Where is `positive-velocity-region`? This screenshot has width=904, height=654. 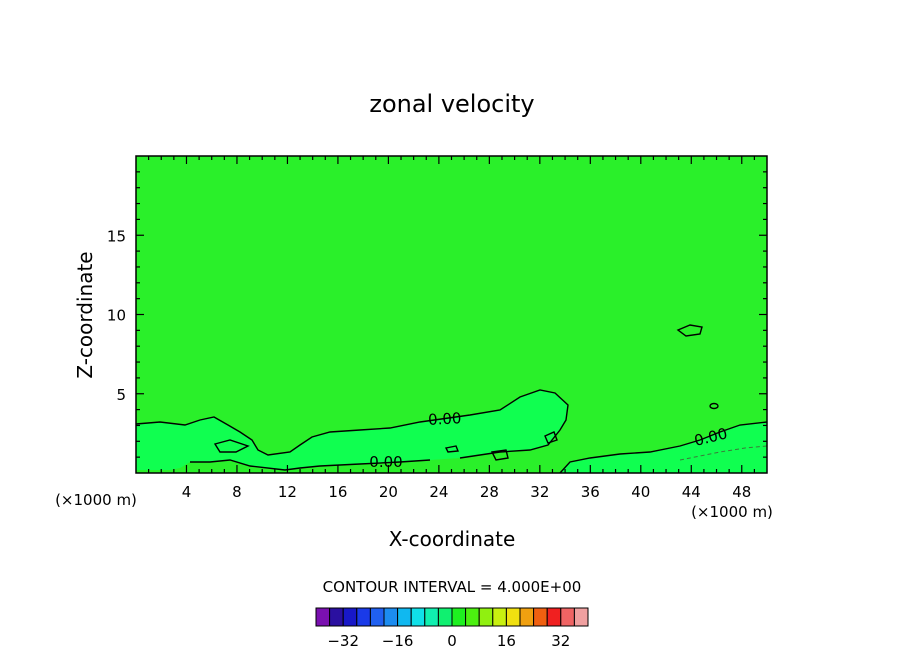
positive-velocity-region is located at coordinates (352, 430).